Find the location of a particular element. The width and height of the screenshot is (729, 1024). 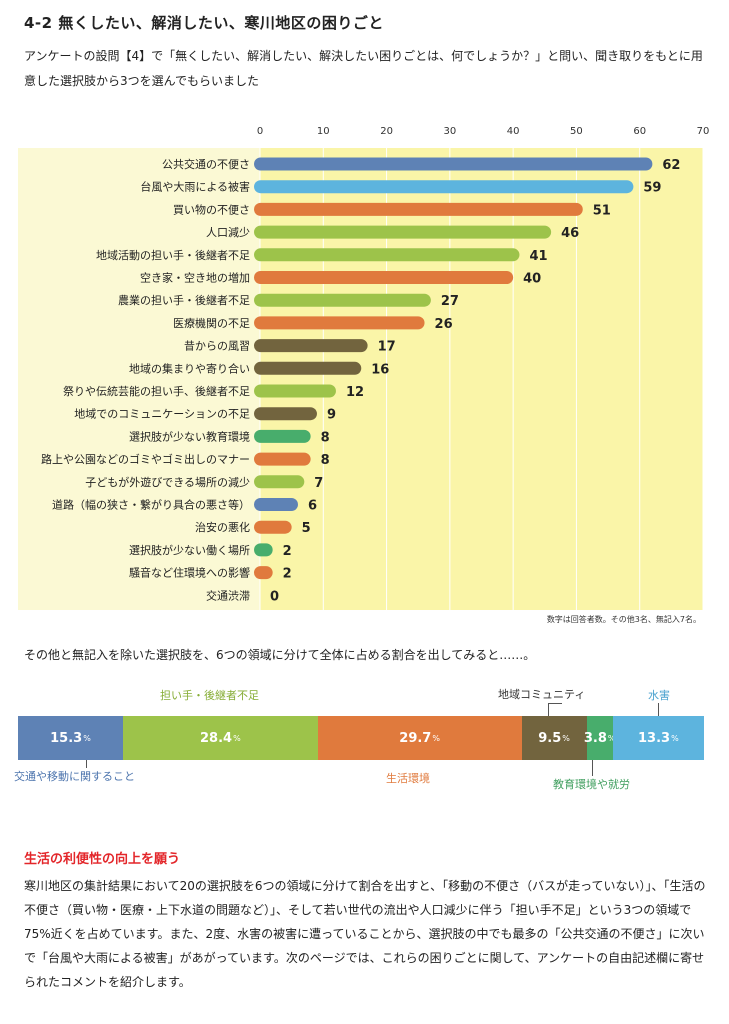

category-label: 買い物の不便さ is located at coordinates (211, 209).